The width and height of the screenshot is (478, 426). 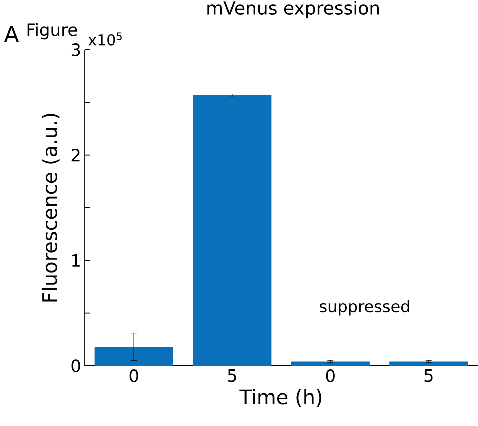 What do you see at coordinates (76, 155) in the screenshot?
I see `y-tick-label: 2` at bounding box center [76, 155].